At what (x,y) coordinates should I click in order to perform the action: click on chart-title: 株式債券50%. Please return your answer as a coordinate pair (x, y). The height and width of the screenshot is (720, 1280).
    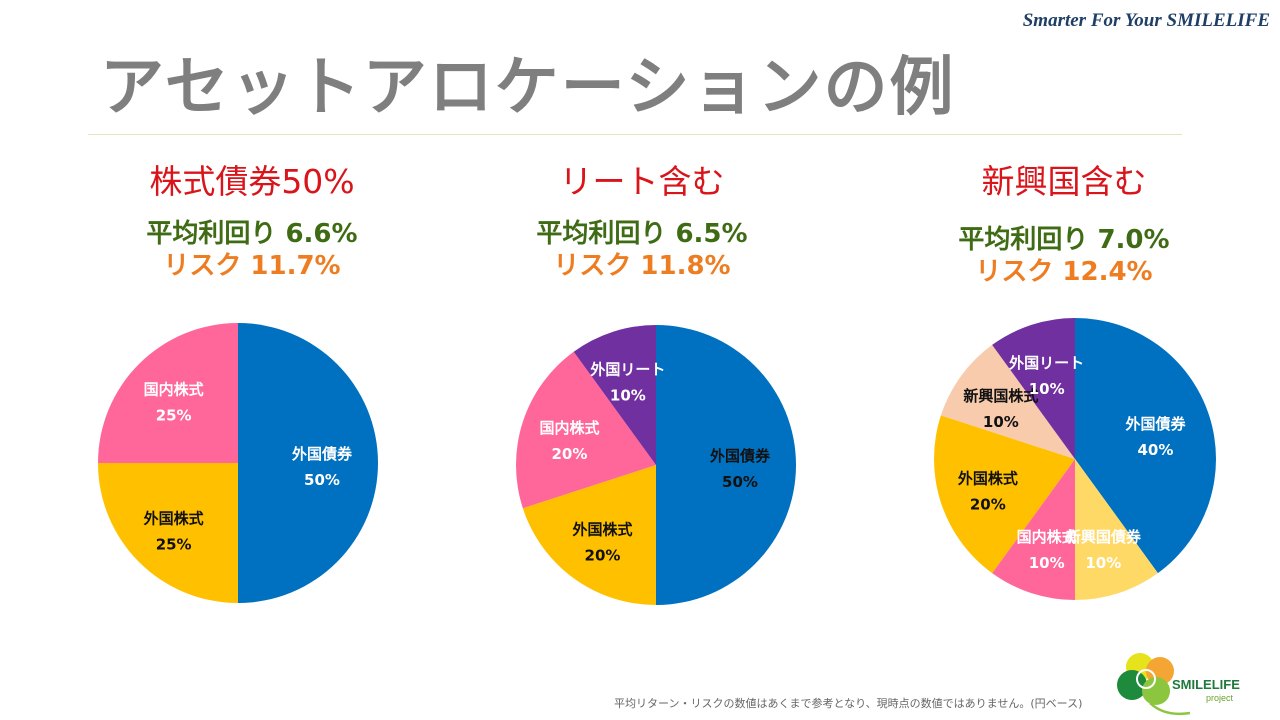
    Looking at the image, I should click on (252, 181).